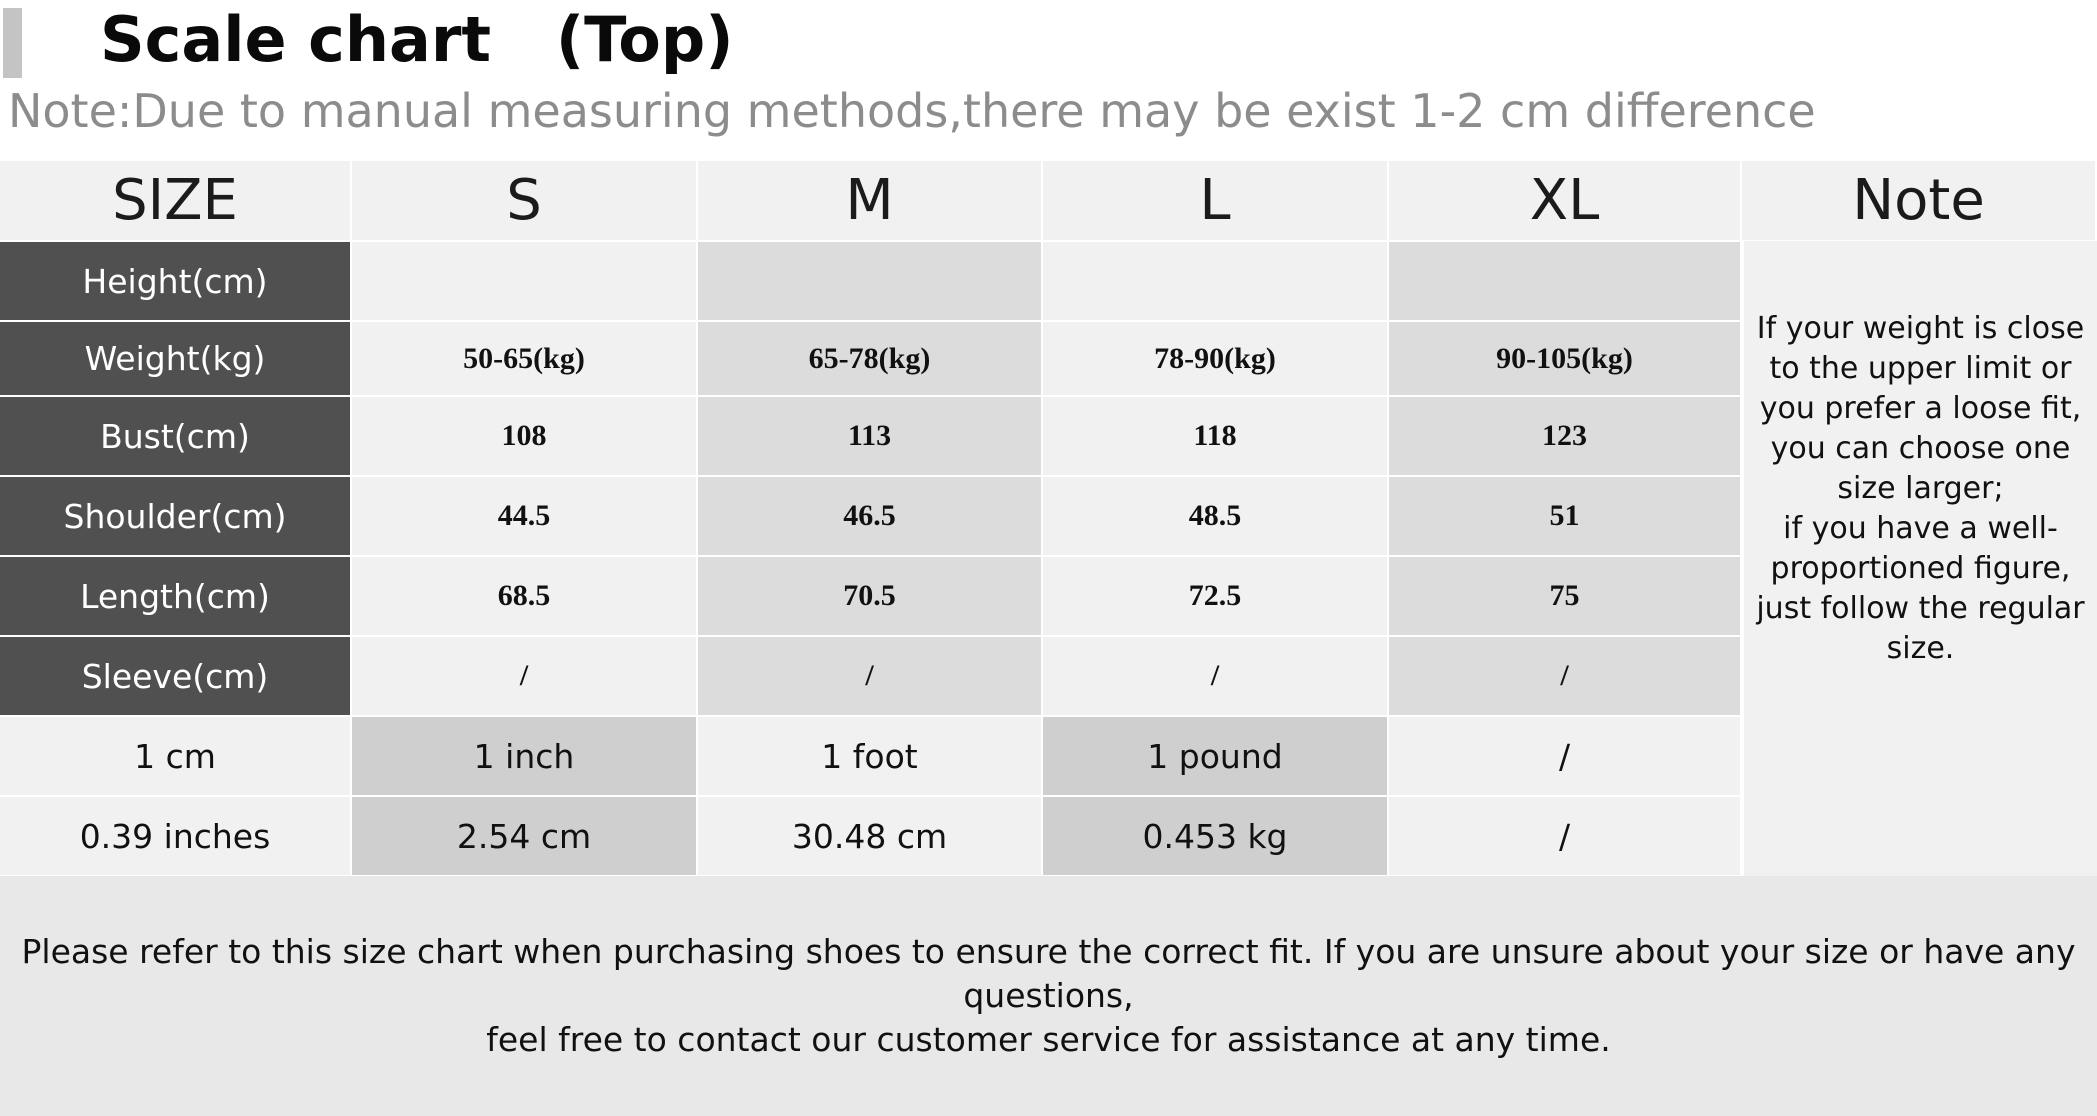  I want to click on page-title: Scale chart (Top), so click(417, 39).